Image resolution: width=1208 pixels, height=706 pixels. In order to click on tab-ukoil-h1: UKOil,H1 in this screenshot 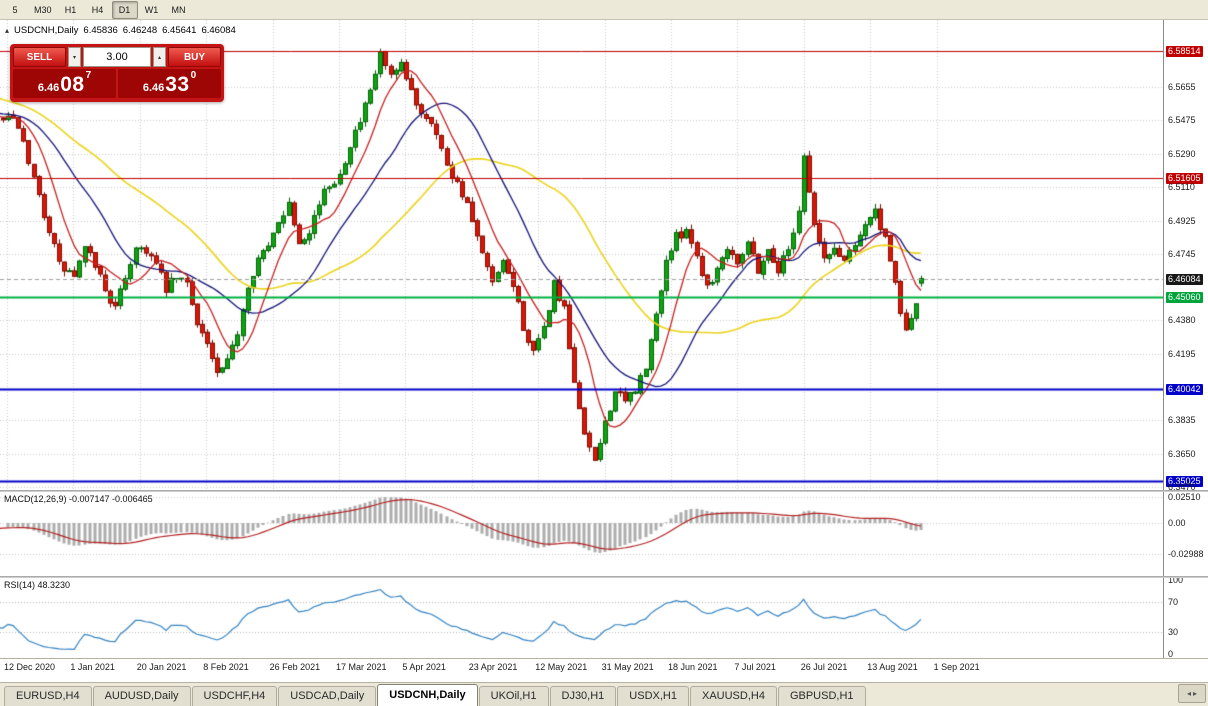, I will do `click(513, 696)`.